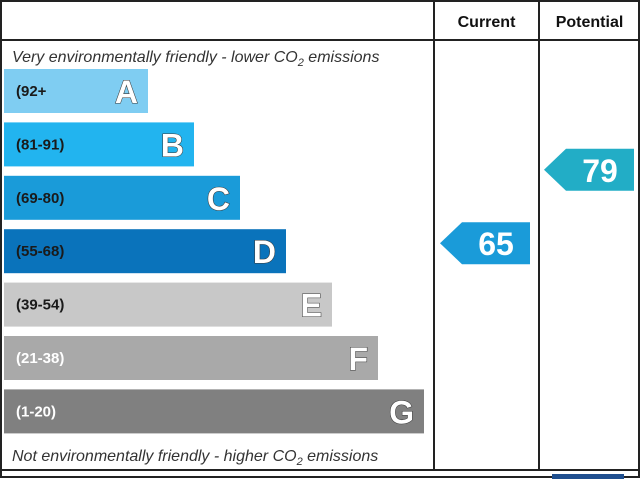  What do you see at coordinates (541, 22) in the screenshot?
I see `column-headers: Current Potential` at bounding box center [541, 22].